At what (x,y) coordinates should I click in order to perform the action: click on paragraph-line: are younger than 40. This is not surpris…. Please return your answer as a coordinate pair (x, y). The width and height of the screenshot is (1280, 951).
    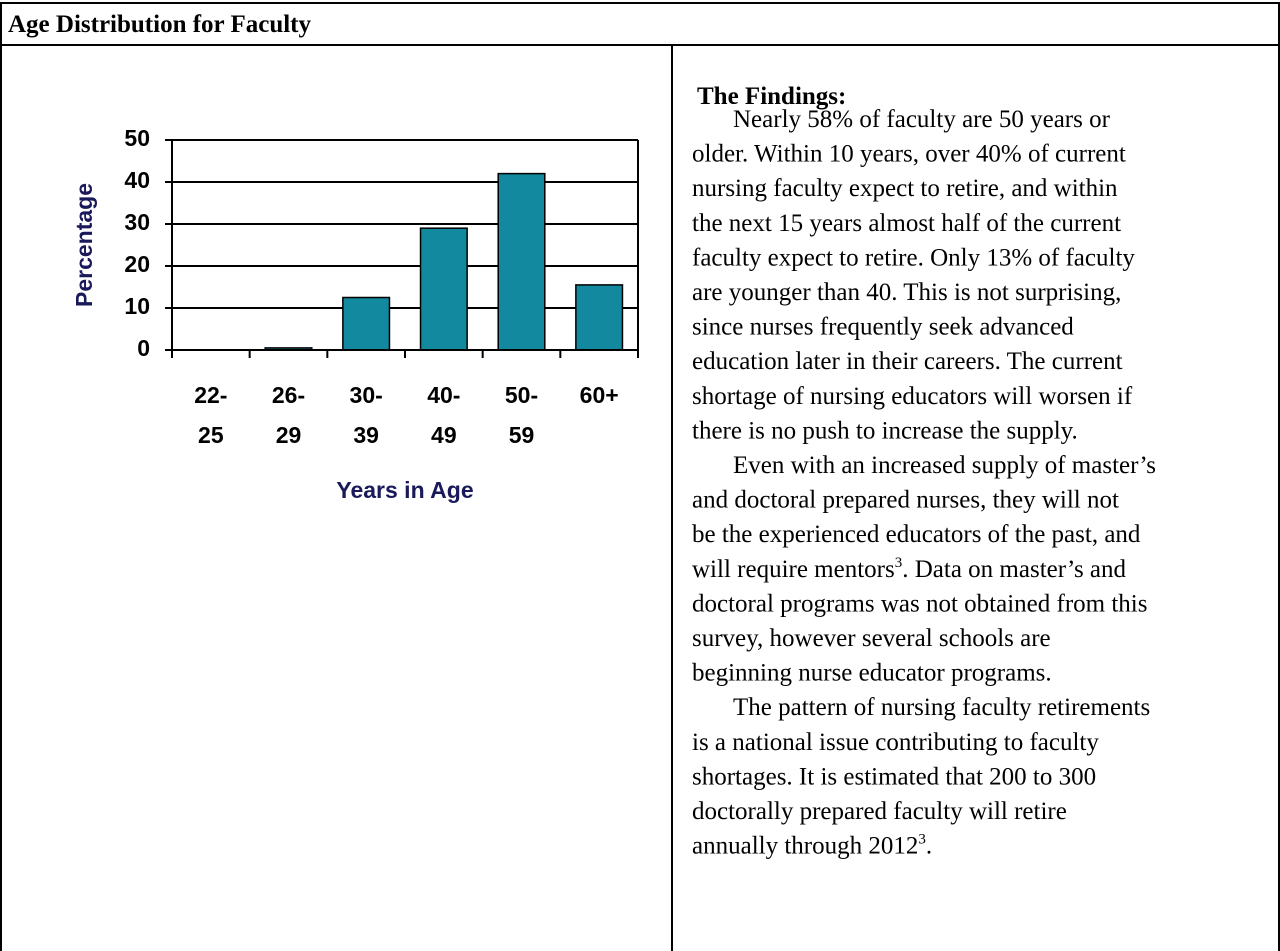
    Looking at the image, I should click on (906, 292).